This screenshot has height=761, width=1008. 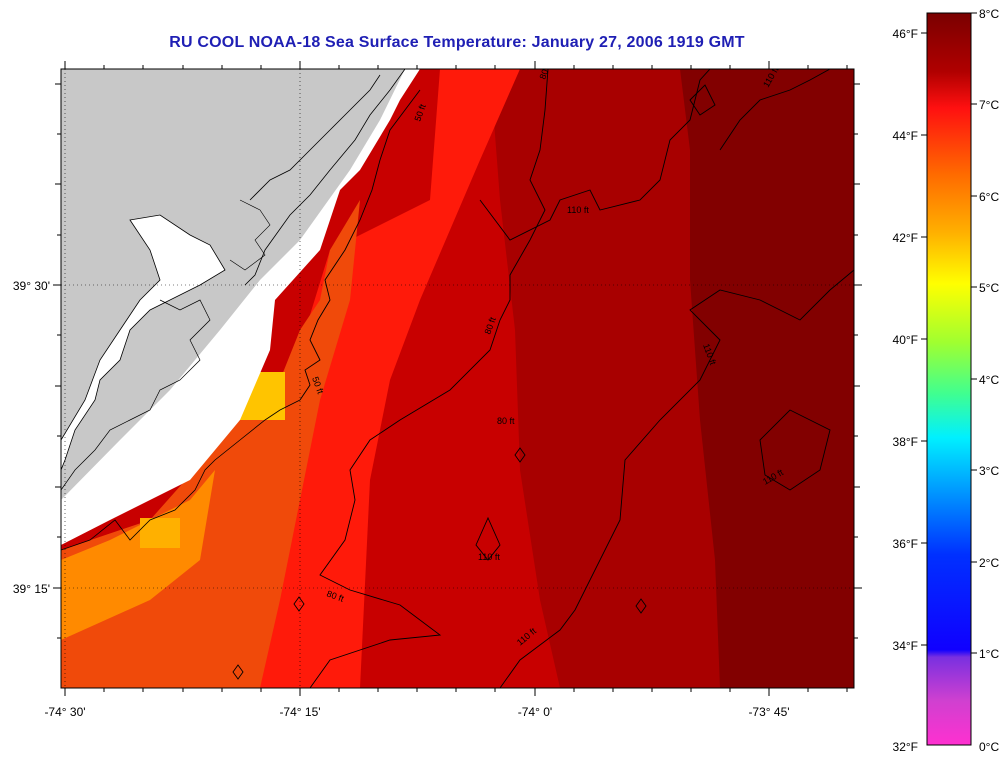 What do you see at coordinates (535, 712) in the screenshot?
I see `lon-label-7400: -74° 0'` at bounding box center [535, 712].